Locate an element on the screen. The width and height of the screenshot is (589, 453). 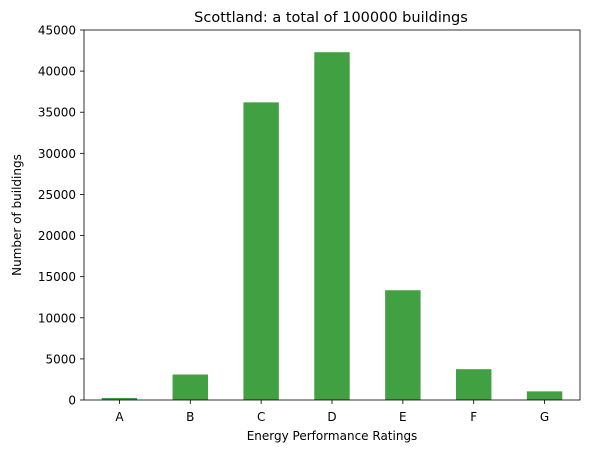
y-tick-label: 20000 is located at coordinates (57, 236).